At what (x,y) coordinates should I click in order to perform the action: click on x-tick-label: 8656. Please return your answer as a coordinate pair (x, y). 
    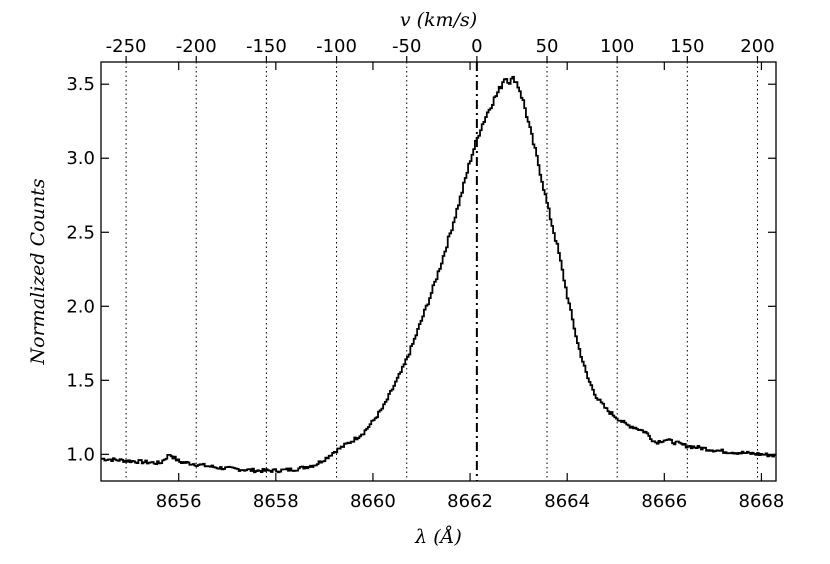
    Looking at the image, I should click on (179, 501).